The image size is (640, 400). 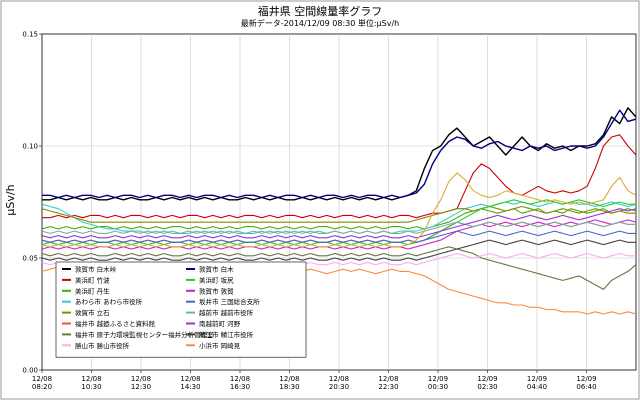 I want to click on y-tick-label: 0.15, so click(x=30, y=35).